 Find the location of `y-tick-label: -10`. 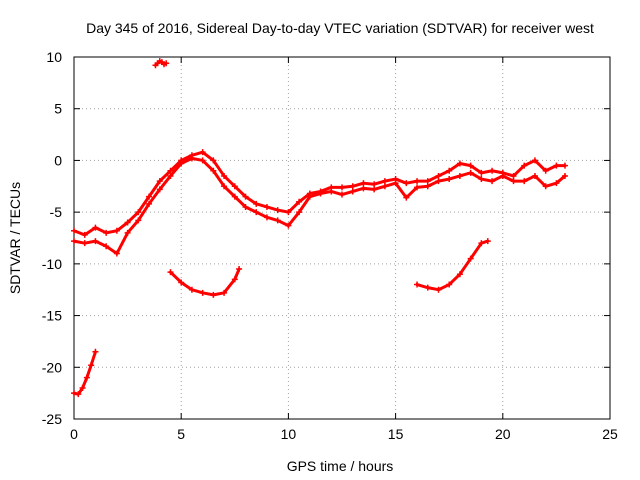

y-tick-label: -10 is located at coordinates (52, 264).